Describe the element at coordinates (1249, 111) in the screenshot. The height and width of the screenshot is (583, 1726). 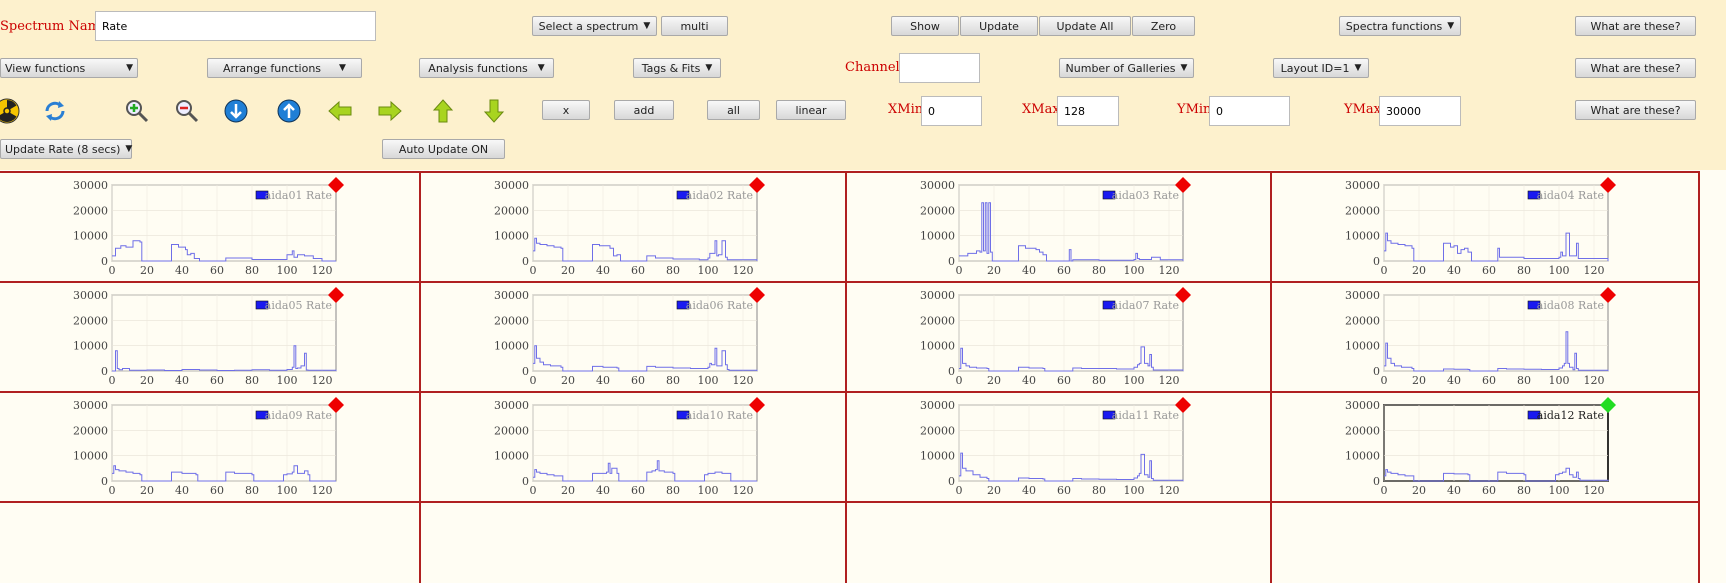
I see `ymin-input: 0` at that location.